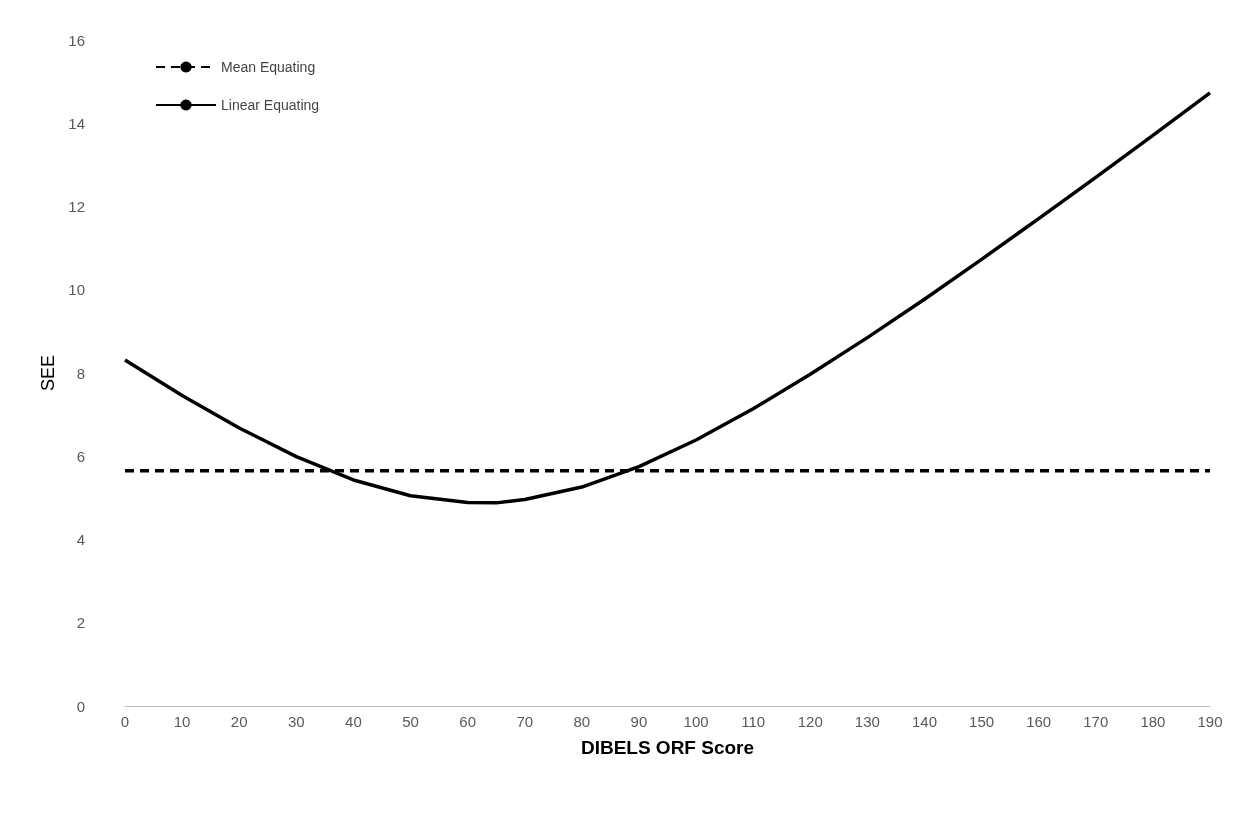  I want to click on x-tick-label: 60, so click(467, 721).